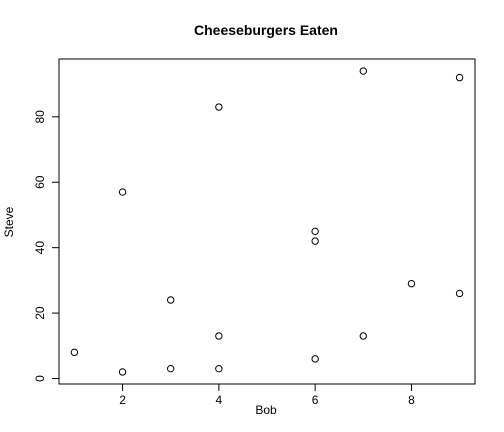  I want to click on y-tick-label: 0, so click(40, 378).